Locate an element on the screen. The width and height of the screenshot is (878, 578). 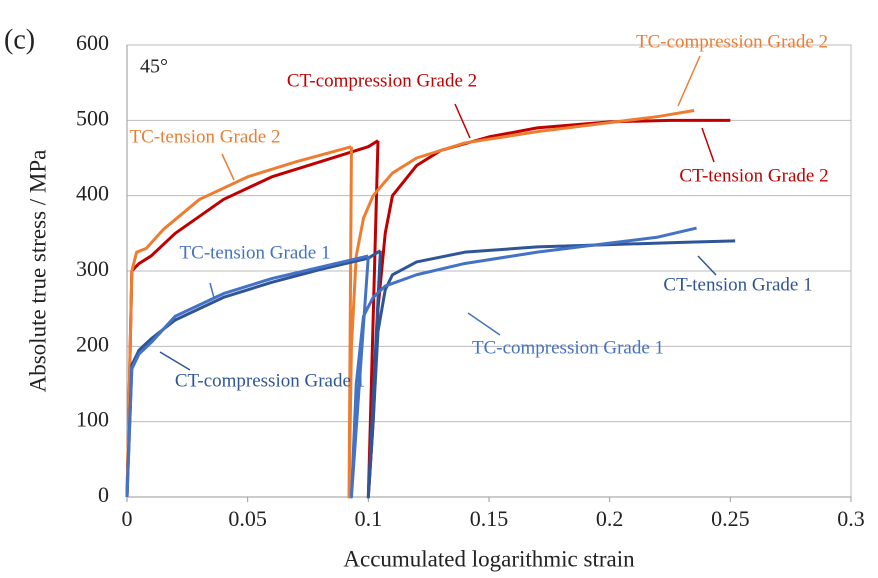
series-label: TC-compression Grade 1 is located at coordinates (568, 347).